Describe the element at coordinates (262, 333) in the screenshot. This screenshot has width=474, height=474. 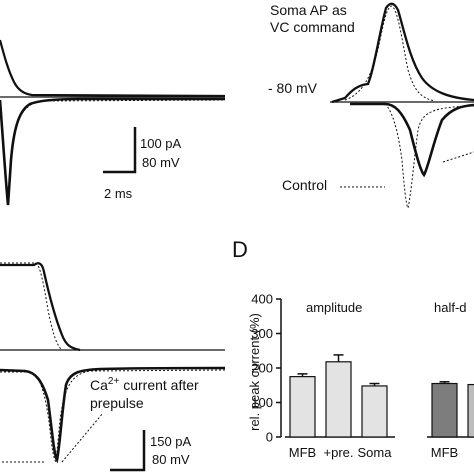
I see `y-tick-label: 300` at that location.